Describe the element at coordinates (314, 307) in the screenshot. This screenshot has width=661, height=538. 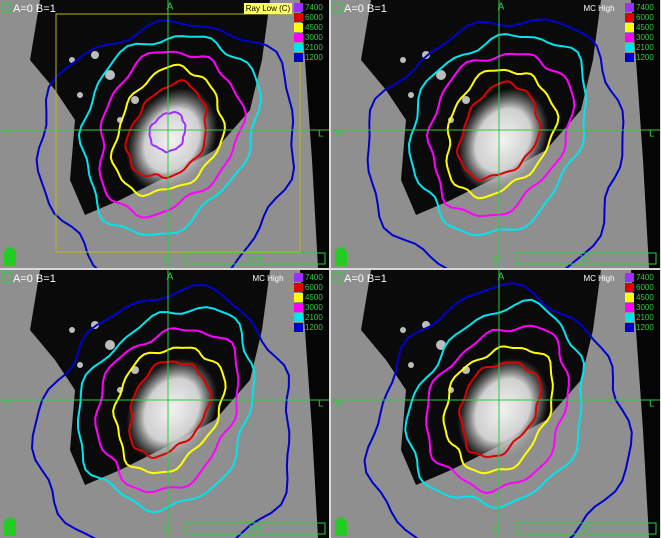
I see `legend-dose: 3000` at that location.